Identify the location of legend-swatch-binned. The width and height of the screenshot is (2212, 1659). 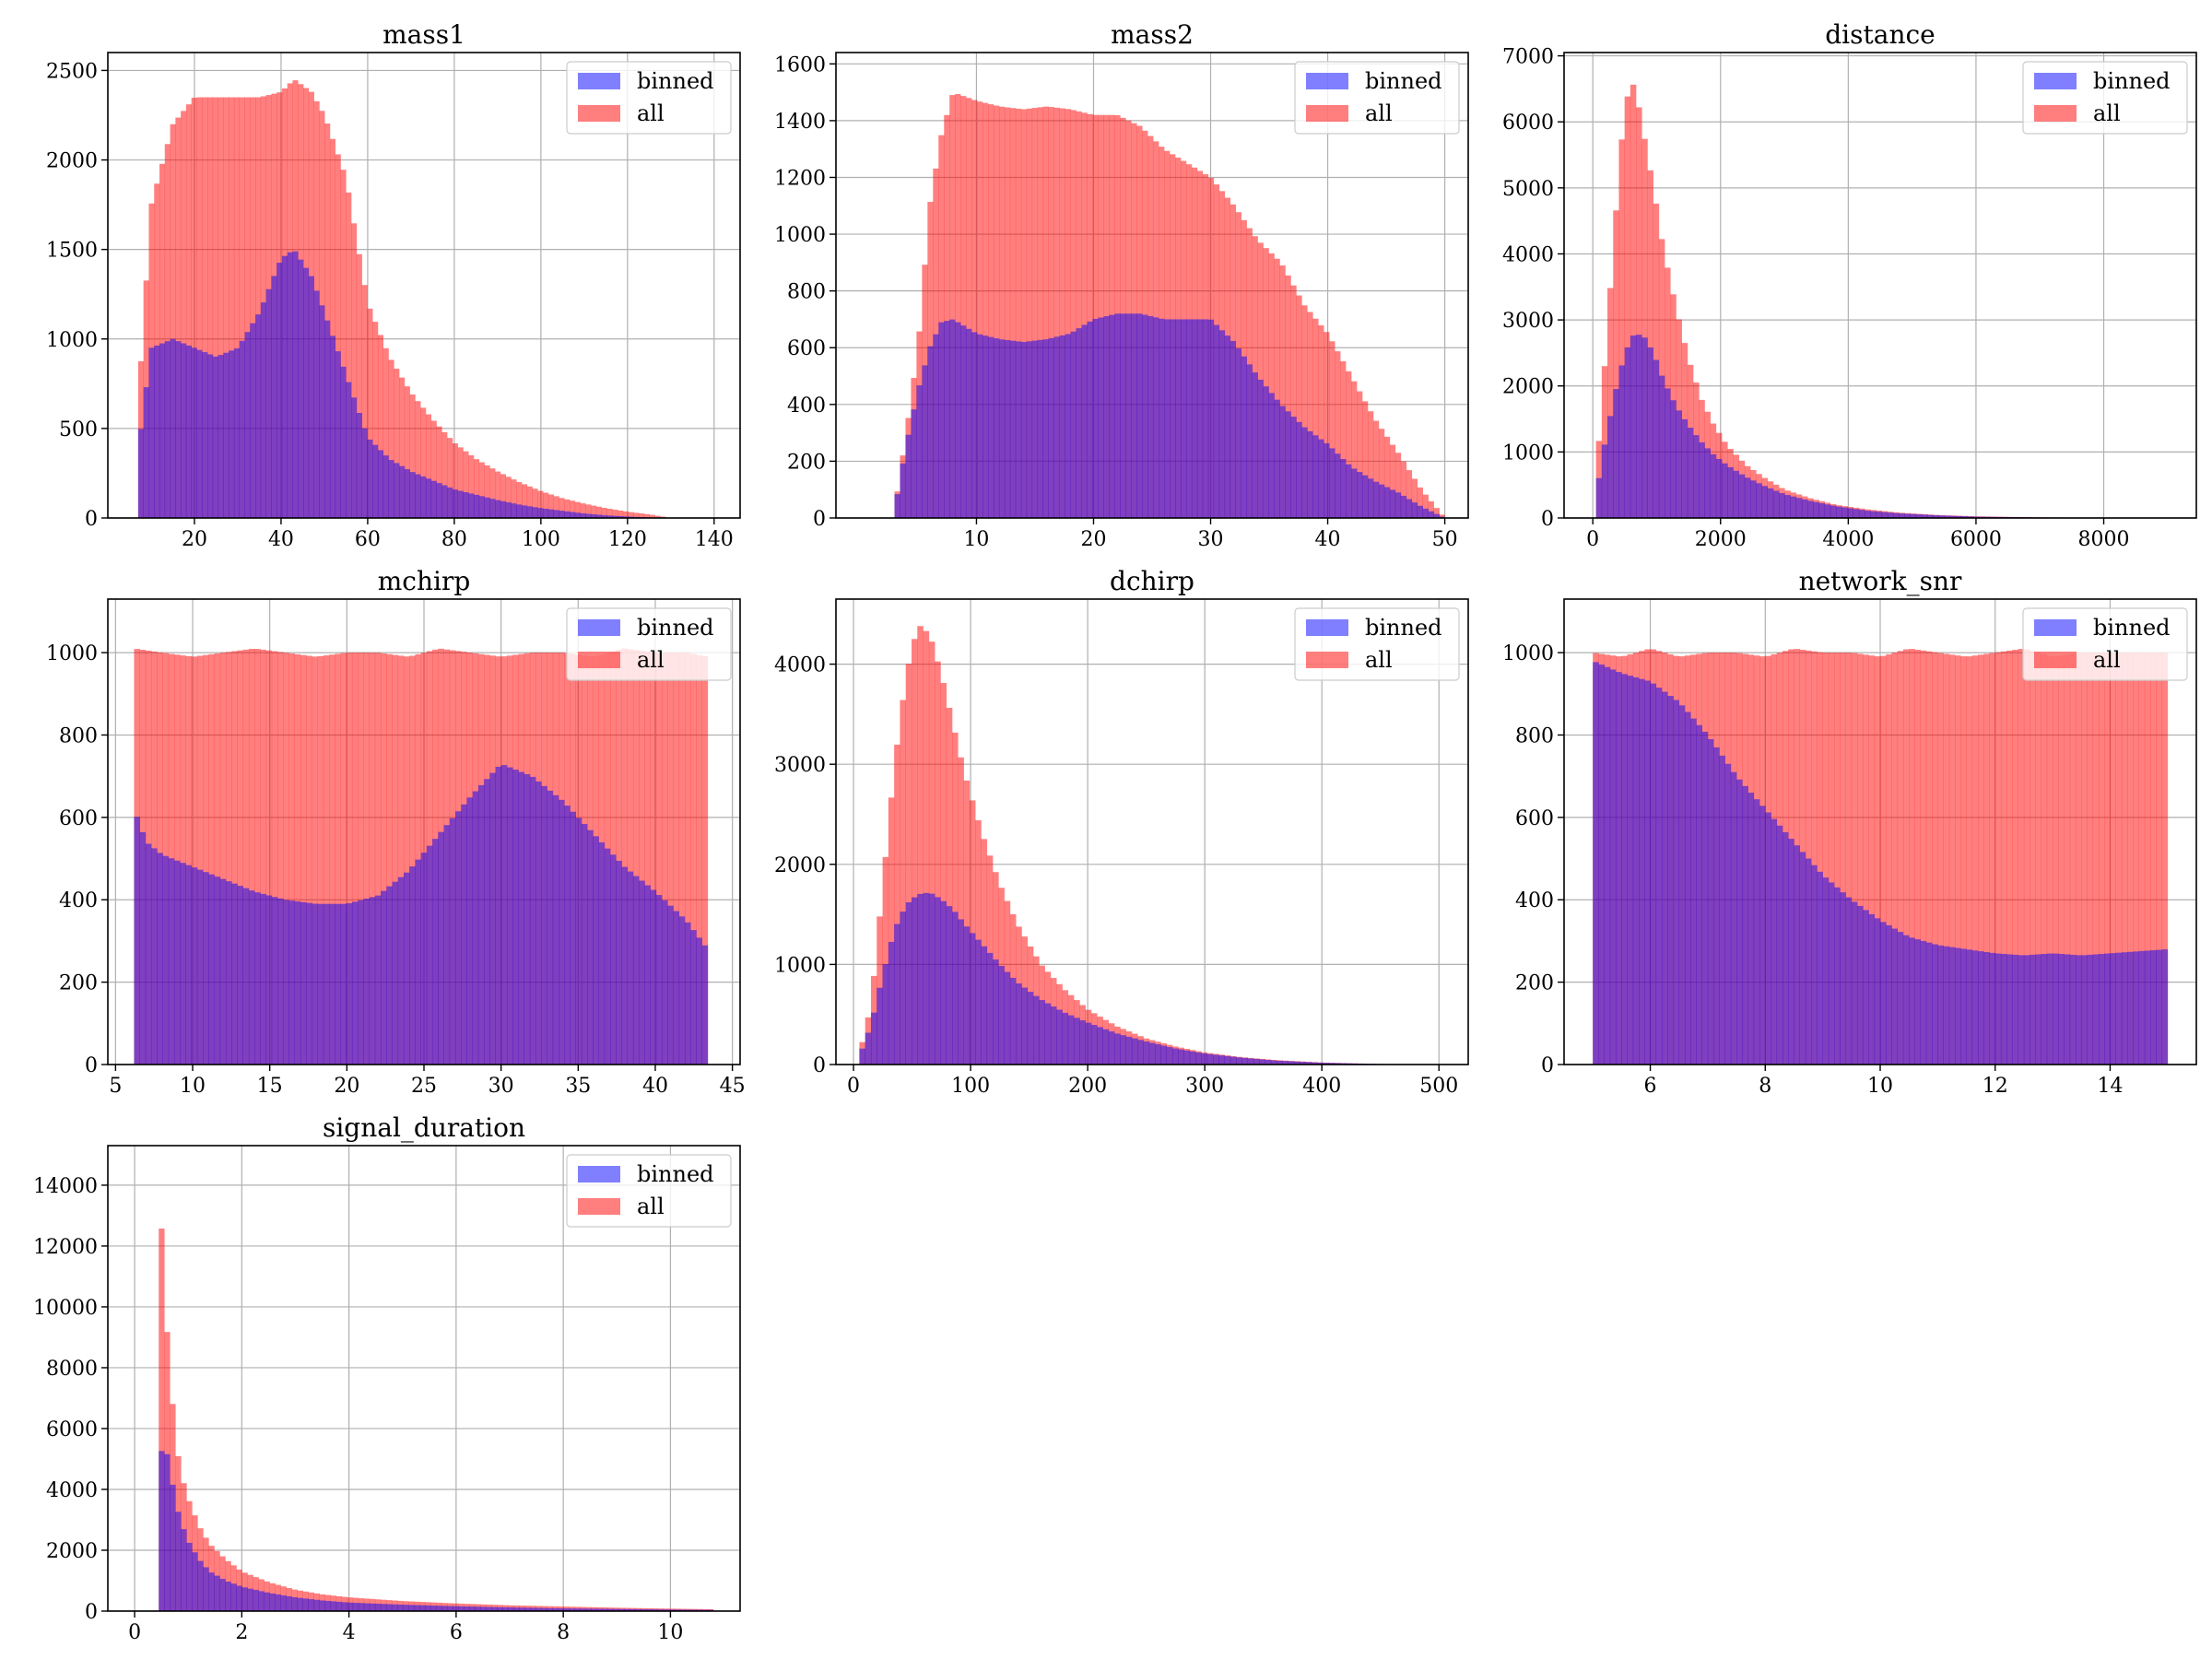
(599, 81).